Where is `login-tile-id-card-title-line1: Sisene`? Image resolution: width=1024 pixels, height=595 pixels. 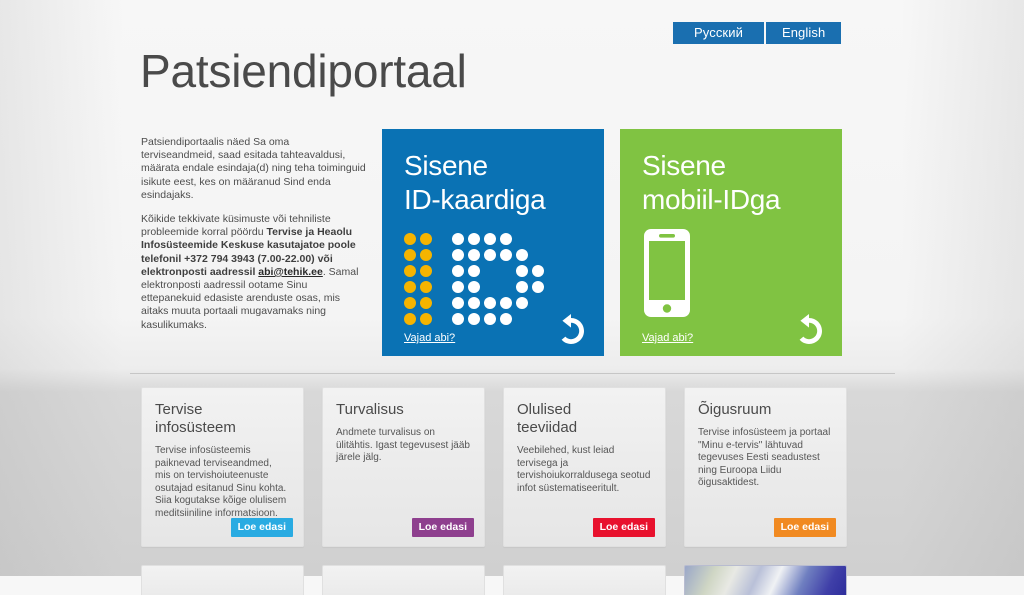
login-tile-id-card-title-line1: Sisene is located at coordinates (446, 165).